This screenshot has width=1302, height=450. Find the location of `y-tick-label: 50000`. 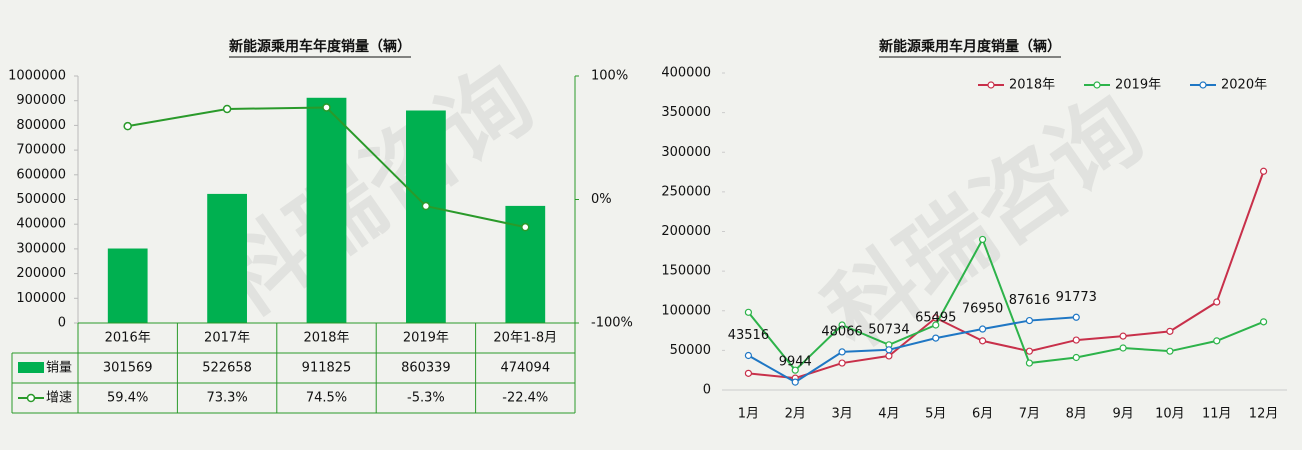

y-tick-label: 50000 is located at coordinates (690, 350).